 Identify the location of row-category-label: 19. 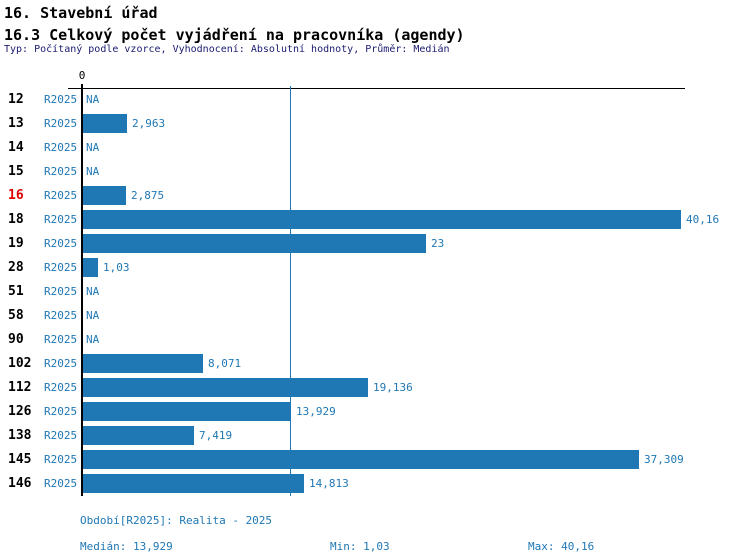
(16, 243).